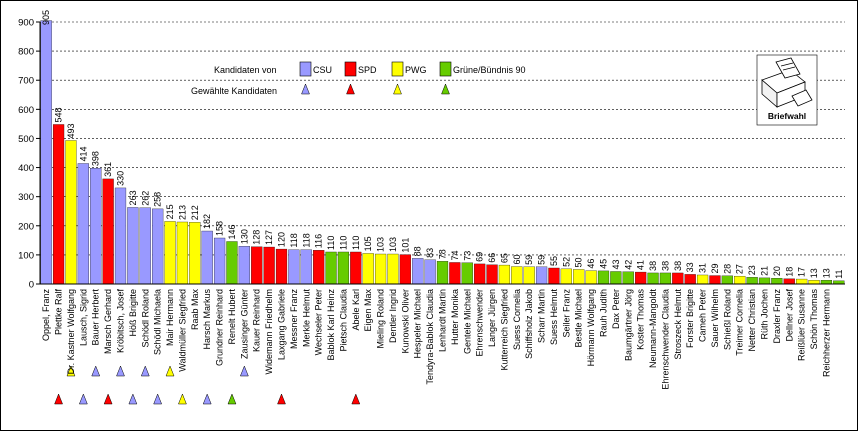 This screenshot has width=858, height=436. What do you see at coordinates (752, 320) in the screenshot?
I see `category-label: Netter Christian` at bounding box center [752, 320].